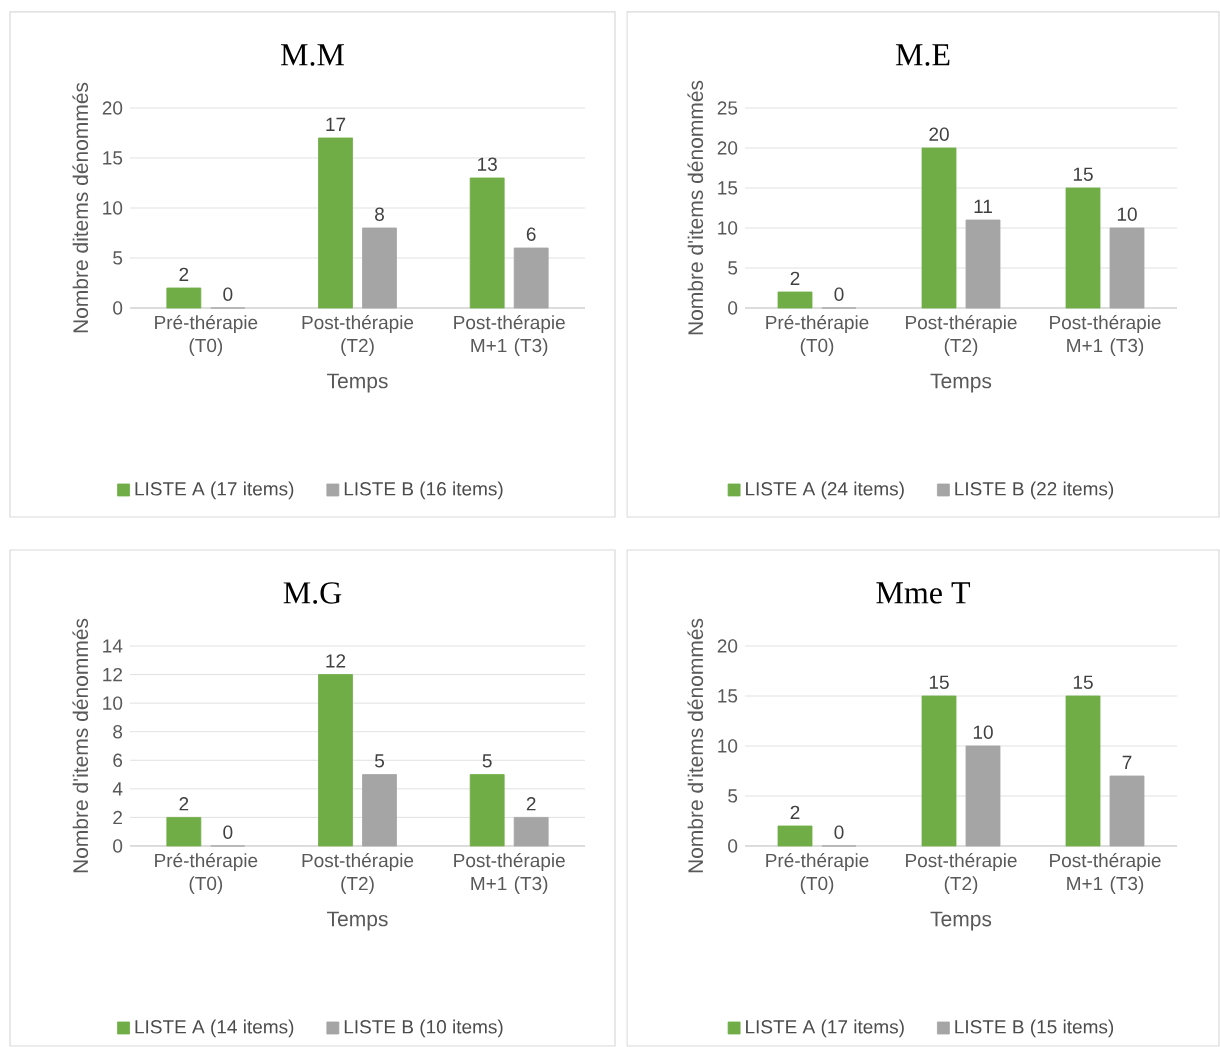  What do you see at coordinates (312, 593) in the screenshot?
I see `chart-title: M.G` at bounding box center [312, 593].